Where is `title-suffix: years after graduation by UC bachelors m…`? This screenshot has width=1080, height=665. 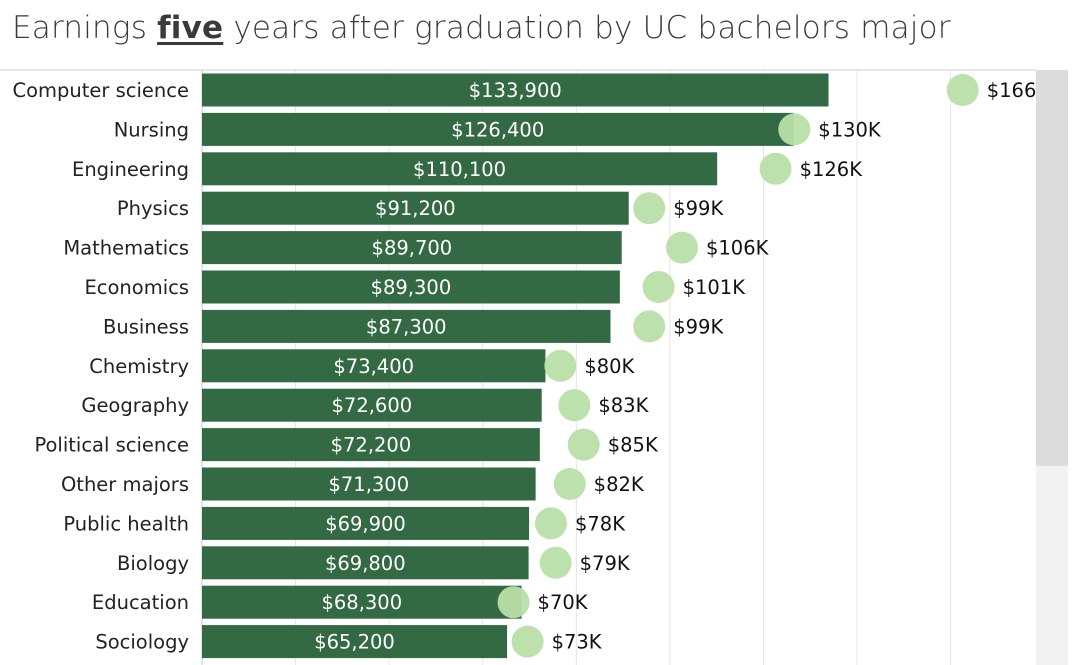
title-suffix: years after graduation by UC bachelors m… is located at coordinates (587, 28).